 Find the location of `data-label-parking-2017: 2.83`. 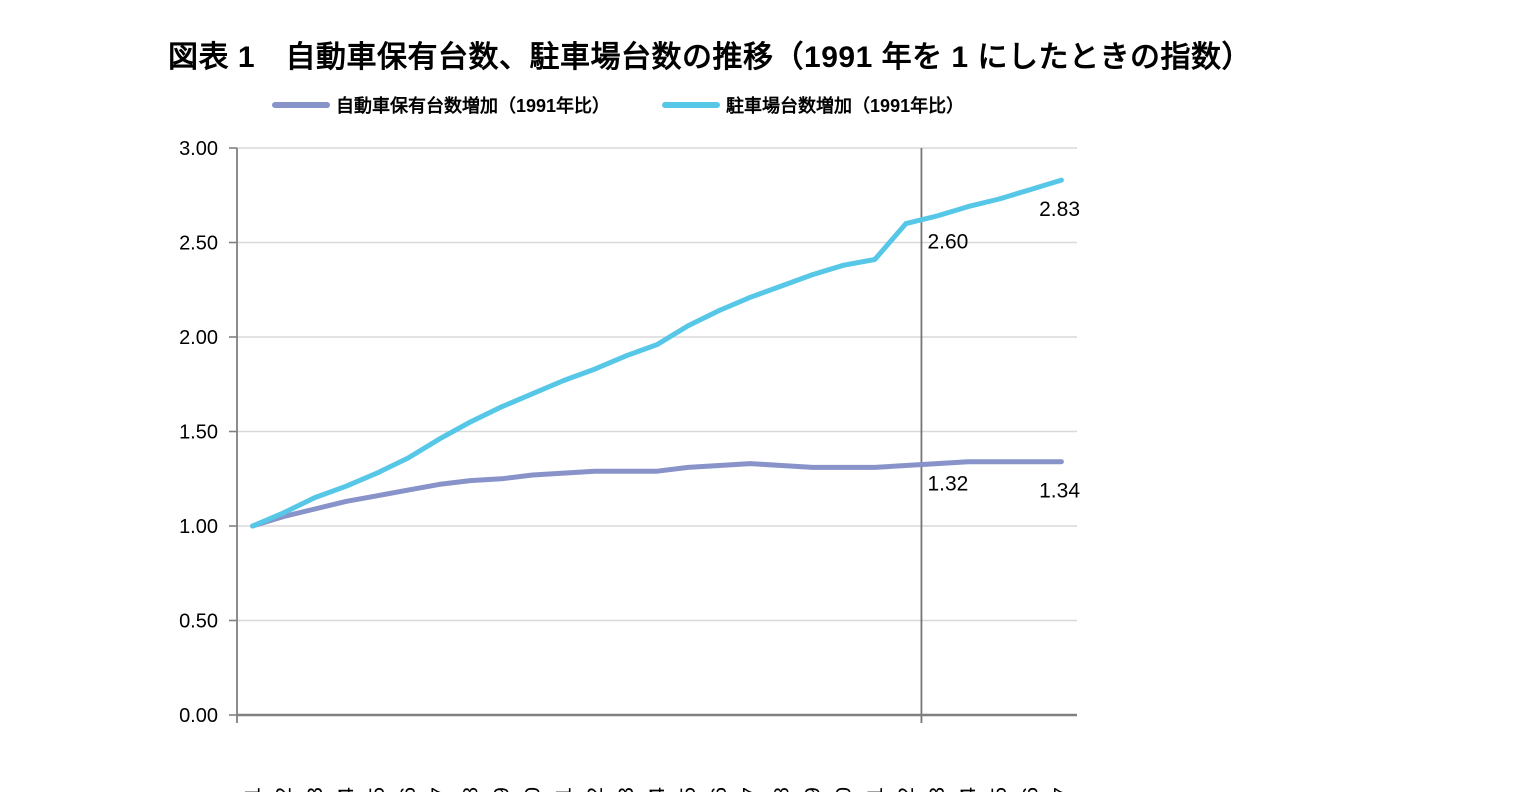

data-label-parking-2017: 2.83 is located at coordinates (1059, 209).